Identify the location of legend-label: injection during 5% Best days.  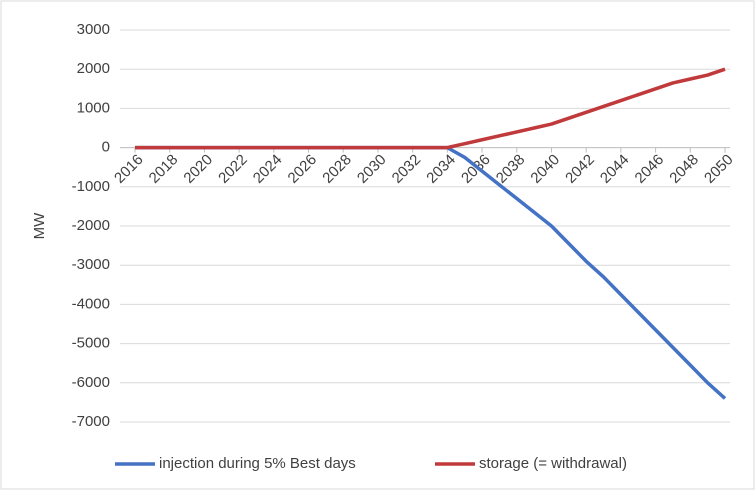
(257, 463).